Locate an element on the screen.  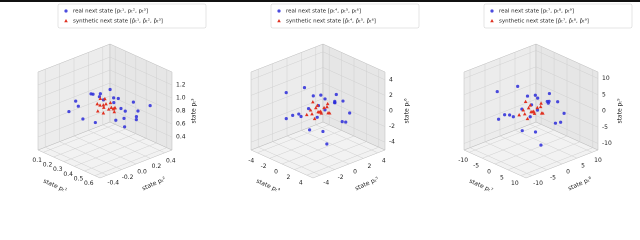
x-tick-label: 5 is located at coordinates (502, 177).